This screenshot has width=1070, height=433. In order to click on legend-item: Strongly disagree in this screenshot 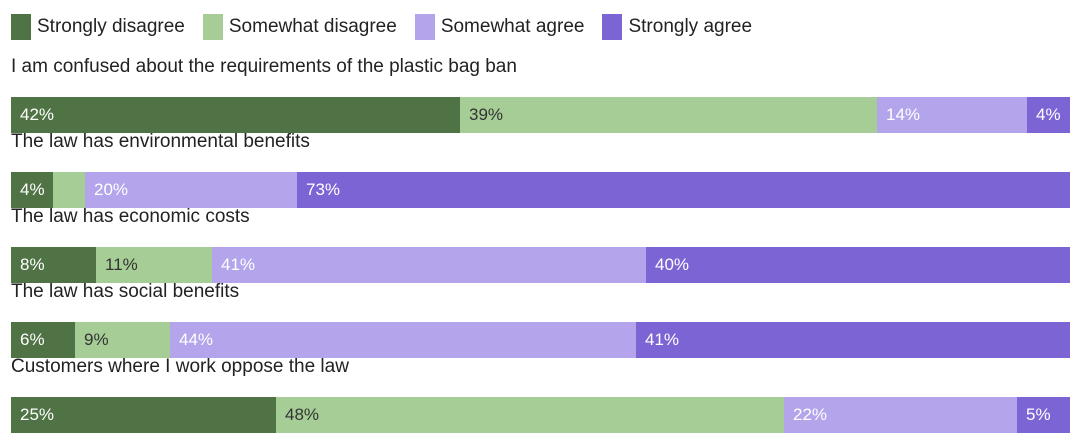, I will do `click(98, 27)`.